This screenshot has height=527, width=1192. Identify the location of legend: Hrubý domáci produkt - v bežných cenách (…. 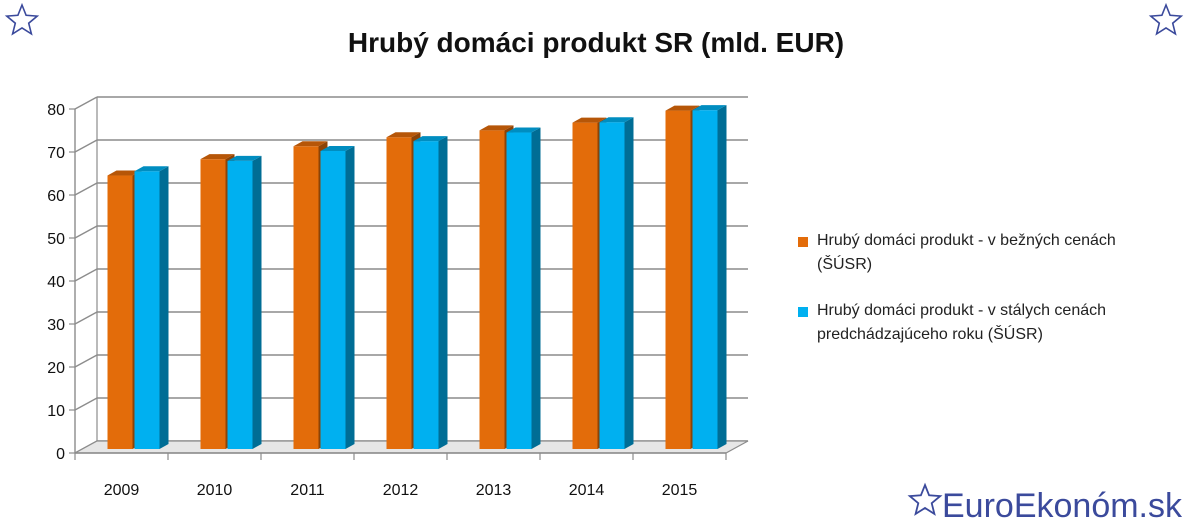
(957, 287).